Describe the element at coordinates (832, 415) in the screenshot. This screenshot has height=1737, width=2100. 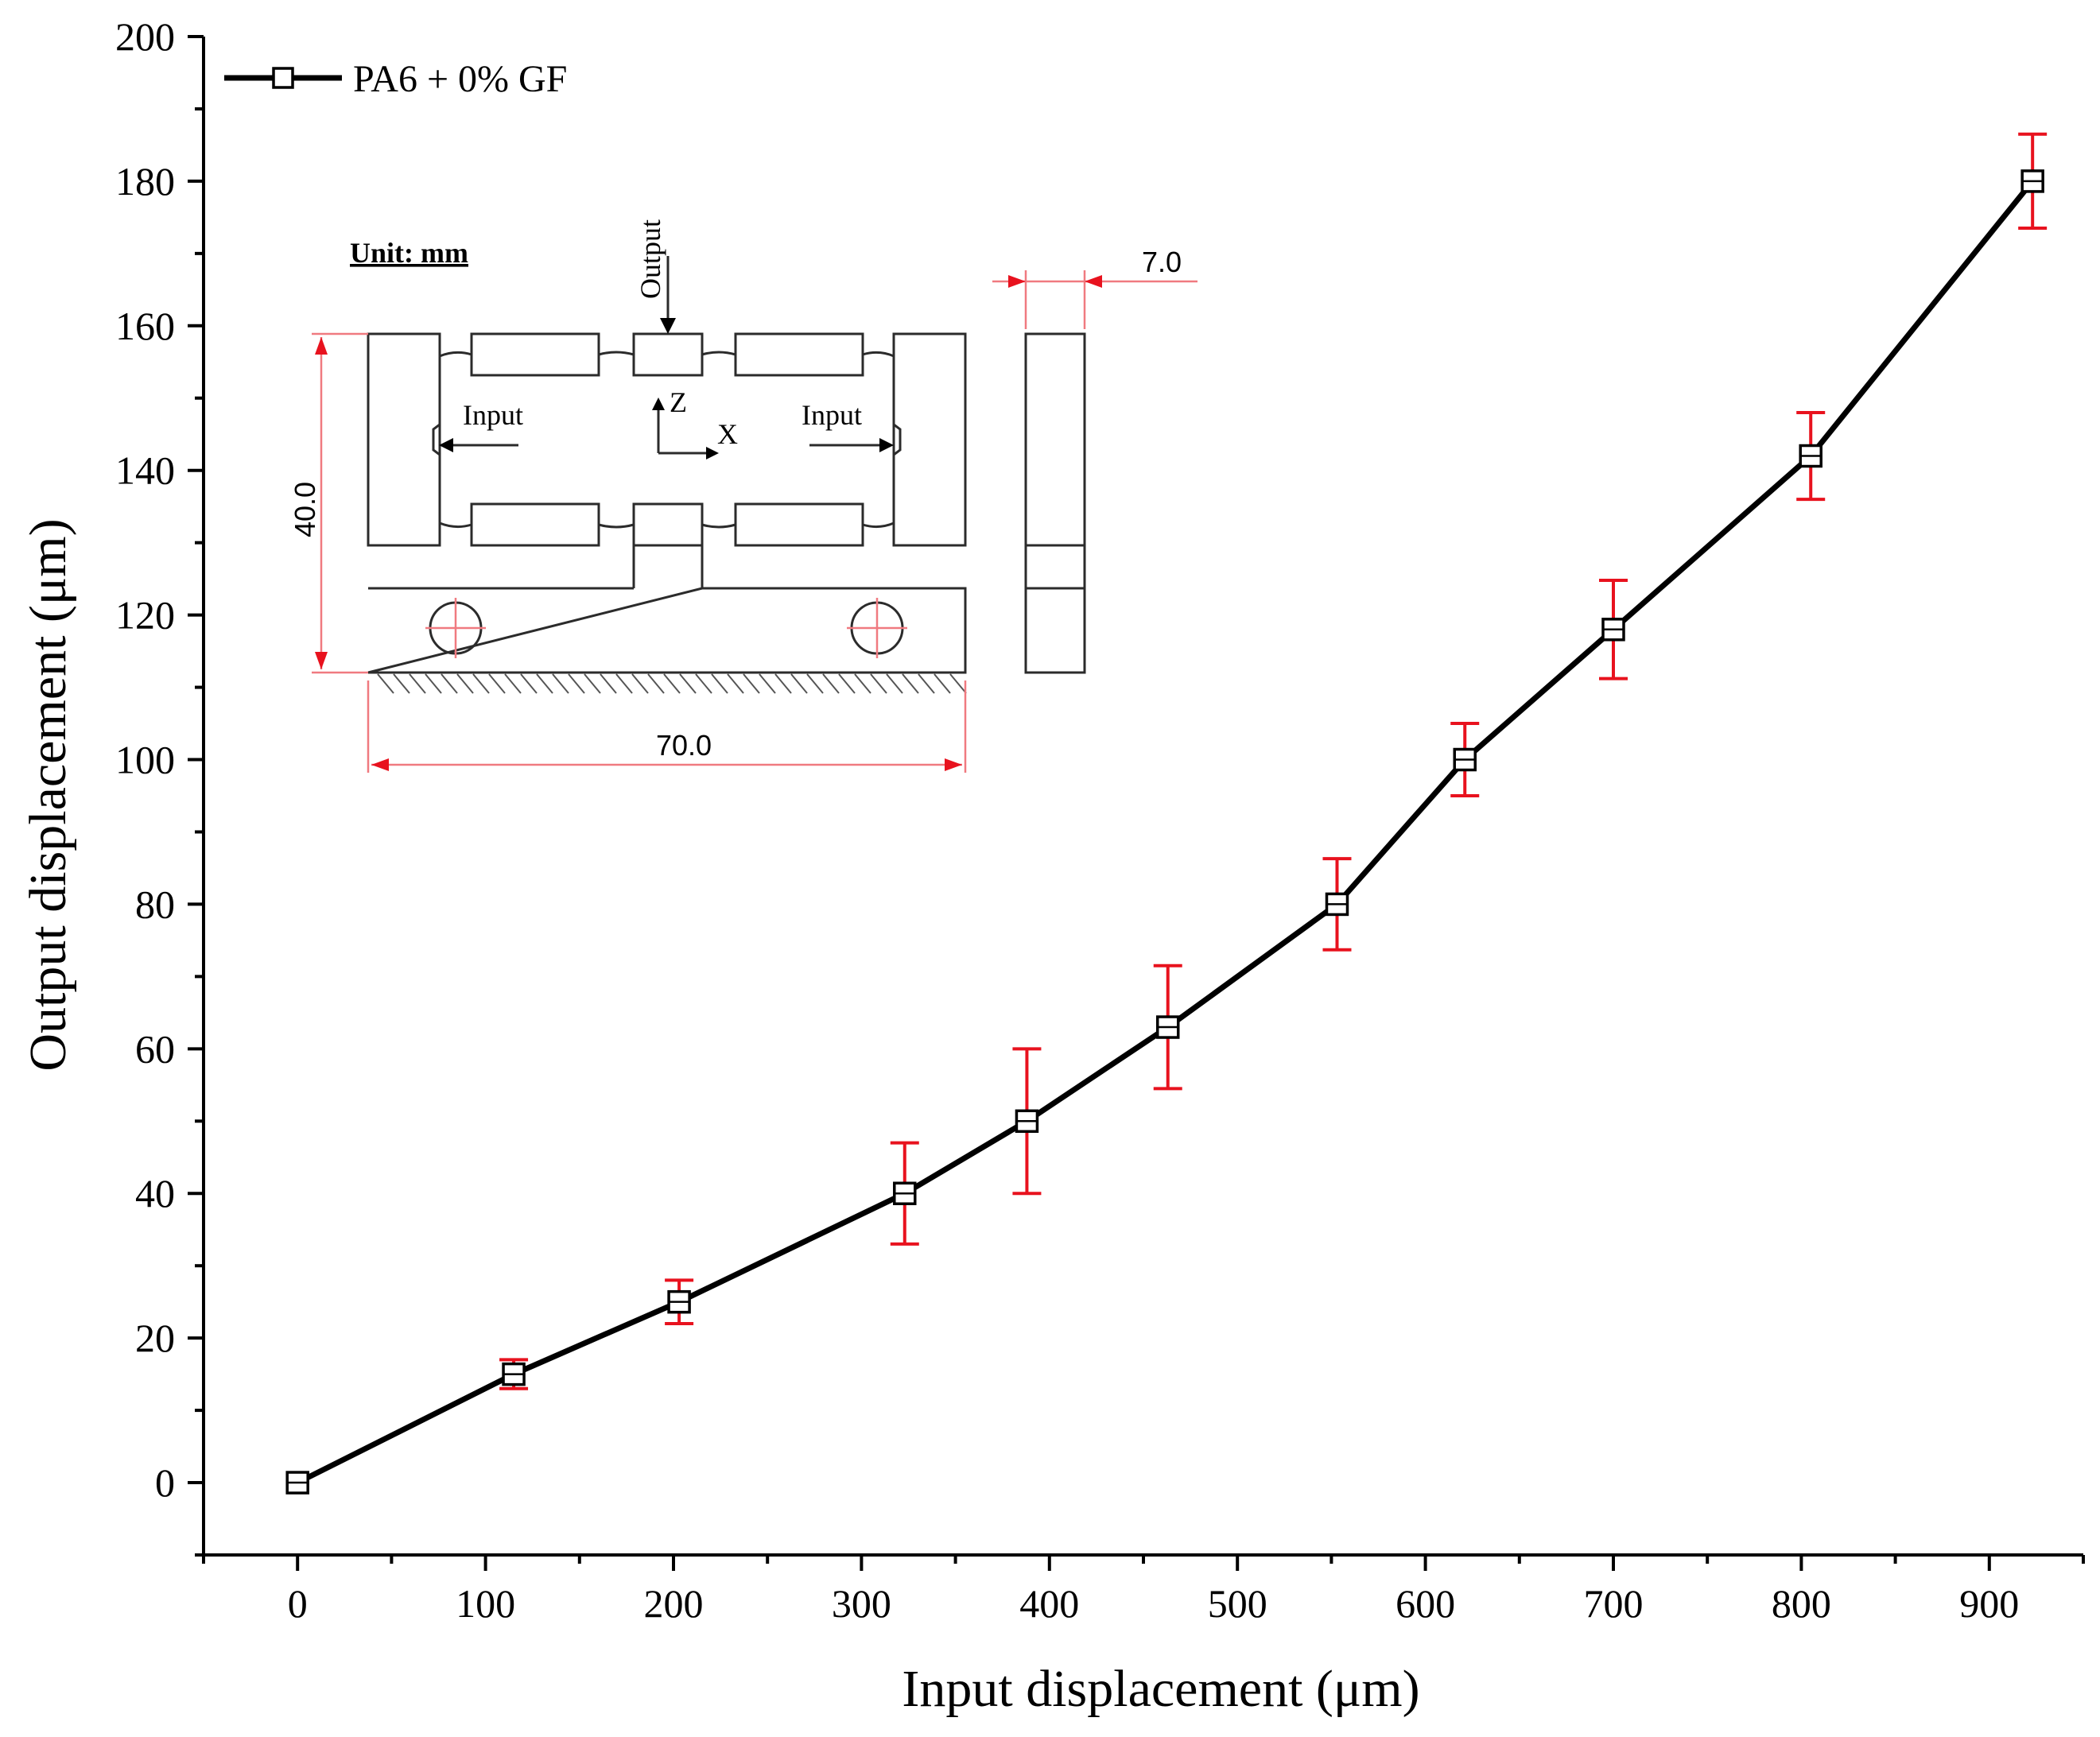
I see `input-right-label: Input` at that location.